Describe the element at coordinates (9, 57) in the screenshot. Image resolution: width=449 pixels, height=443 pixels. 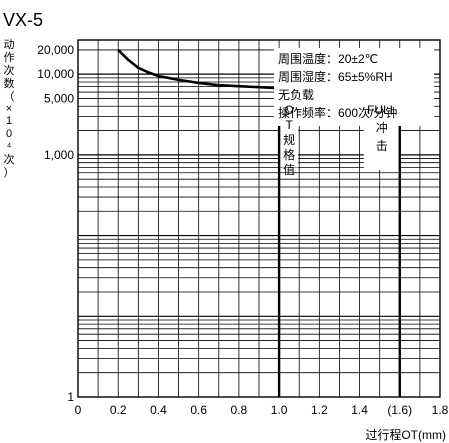
I see `y-axis-label-char: 作` at that location.